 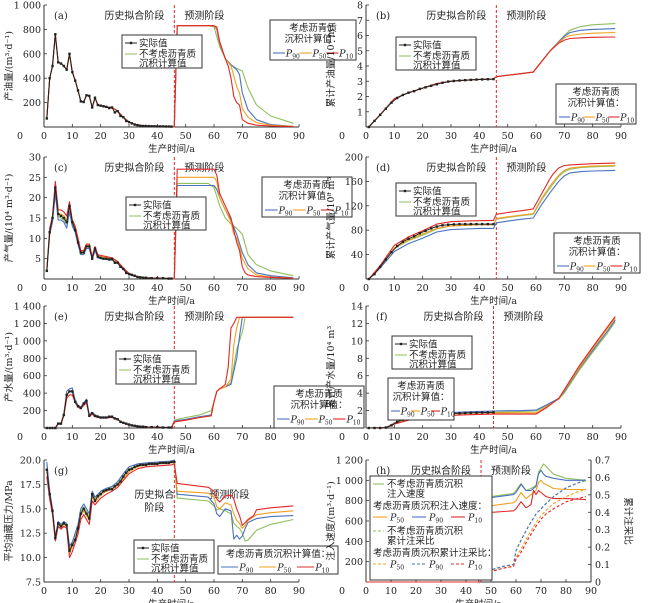 What do you see at coordinates (360, 394) in the screenshot?
I see `y-tick-label: 4` at bounding box center [360, 394].